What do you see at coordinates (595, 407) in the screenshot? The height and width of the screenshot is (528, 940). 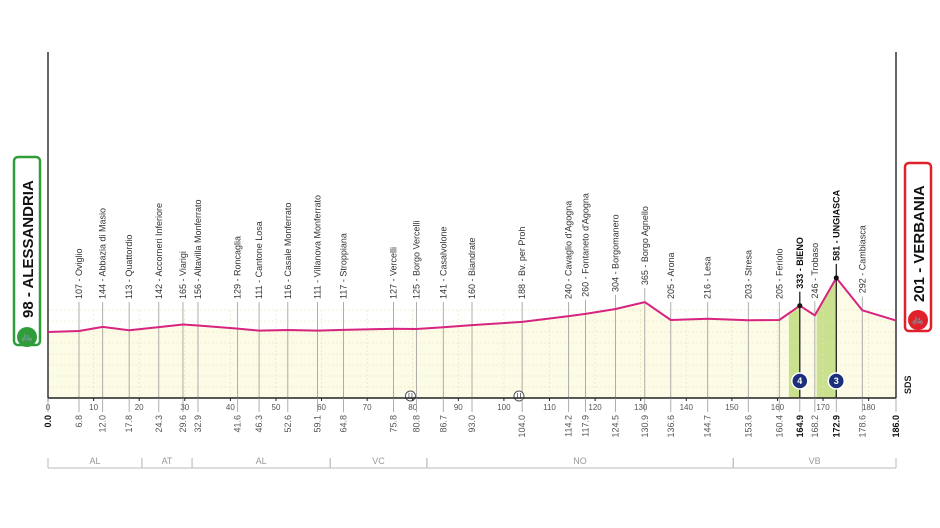 I see `x-tick-label: 120` at bounding box center [595, 407].